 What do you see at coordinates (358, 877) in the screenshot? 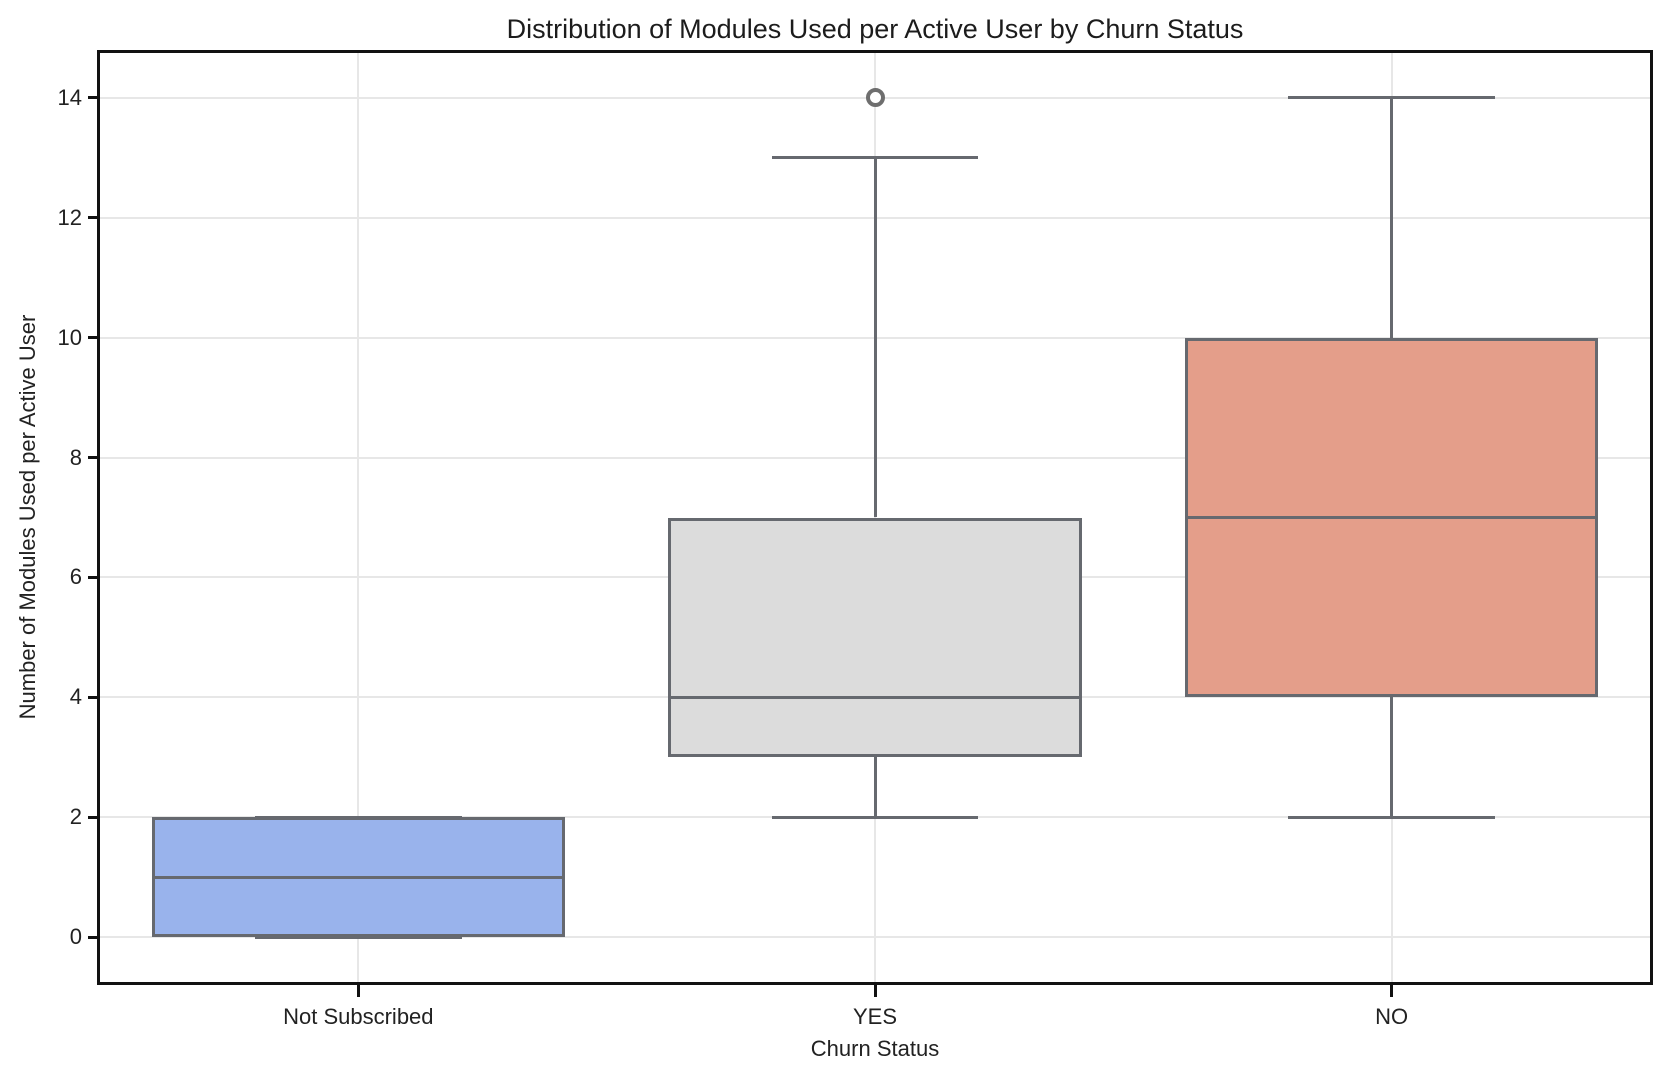
I see `median-line-not-subscribed` at bounding box center [358, 877].